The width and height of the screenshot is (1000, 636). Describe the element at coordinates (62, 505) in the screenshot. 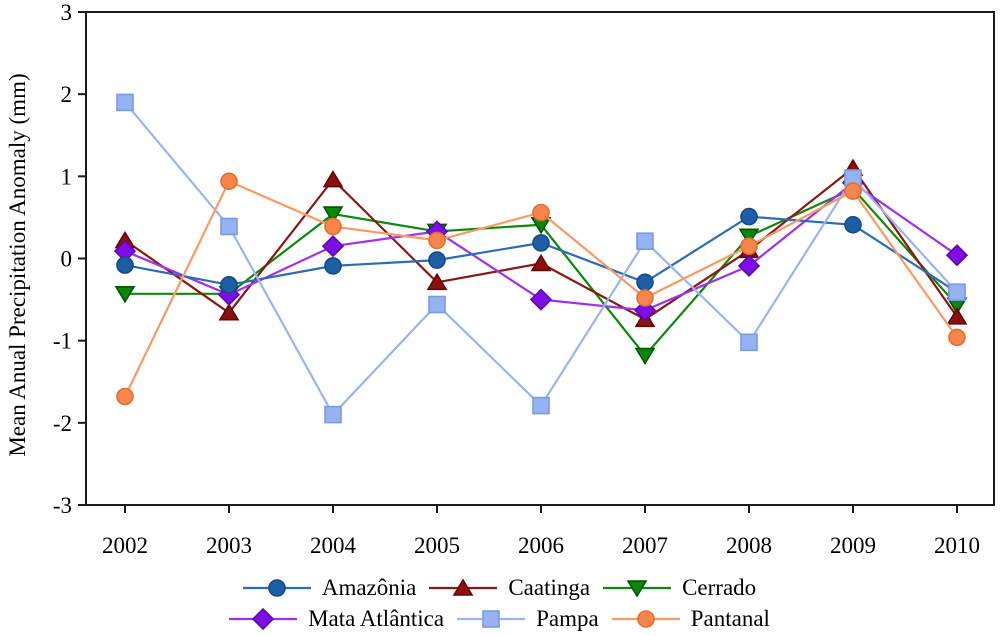

I see `y-axis-tick-label: -3` at that location.